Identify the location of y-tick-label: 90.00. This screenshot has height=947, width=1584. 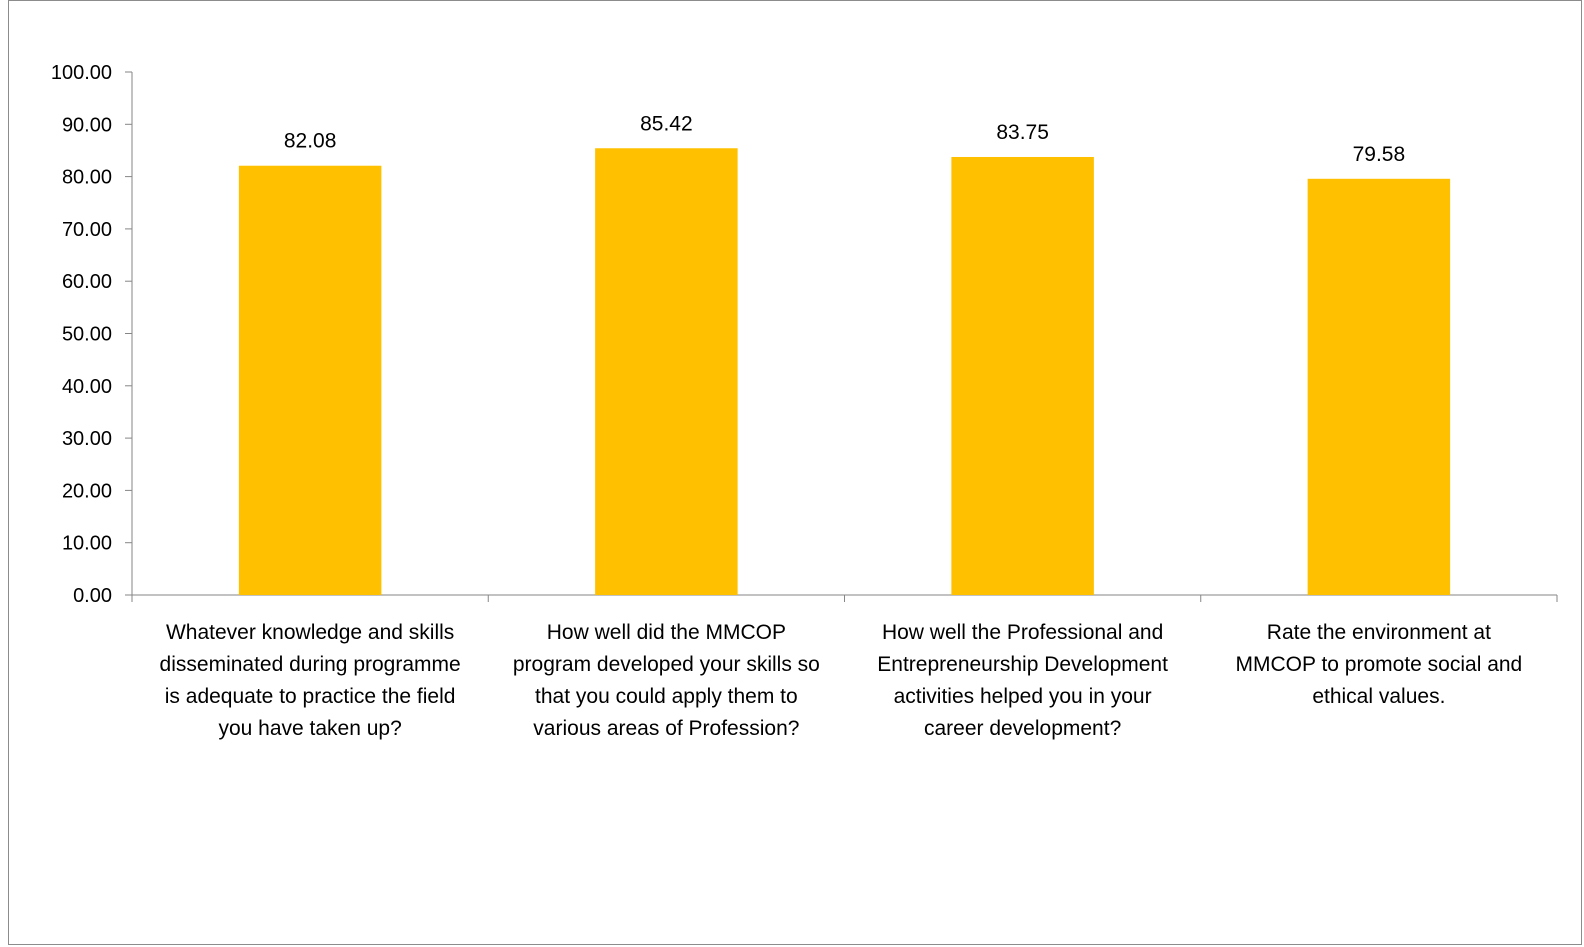
(87, 125).